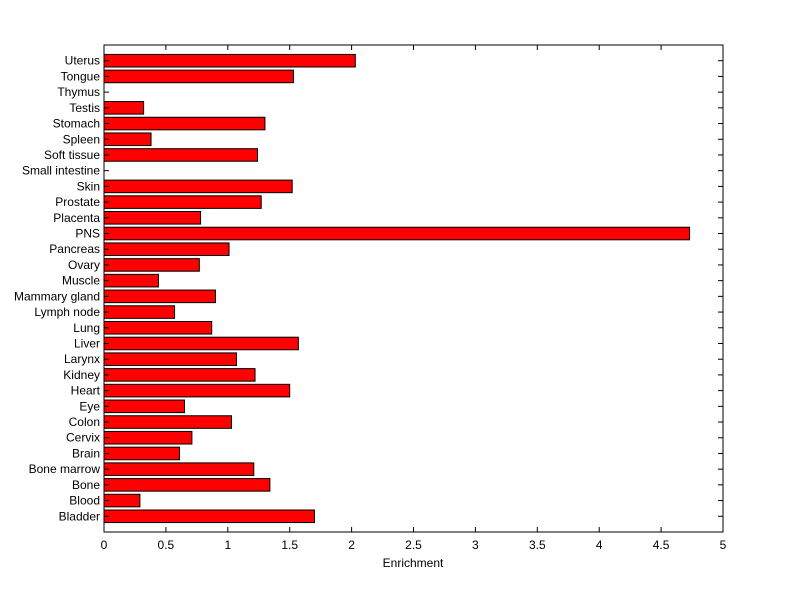  What do you see at coordinates (124, 108) in the screenshot?
I see `bar-testis` at bounding box center [124, 108].